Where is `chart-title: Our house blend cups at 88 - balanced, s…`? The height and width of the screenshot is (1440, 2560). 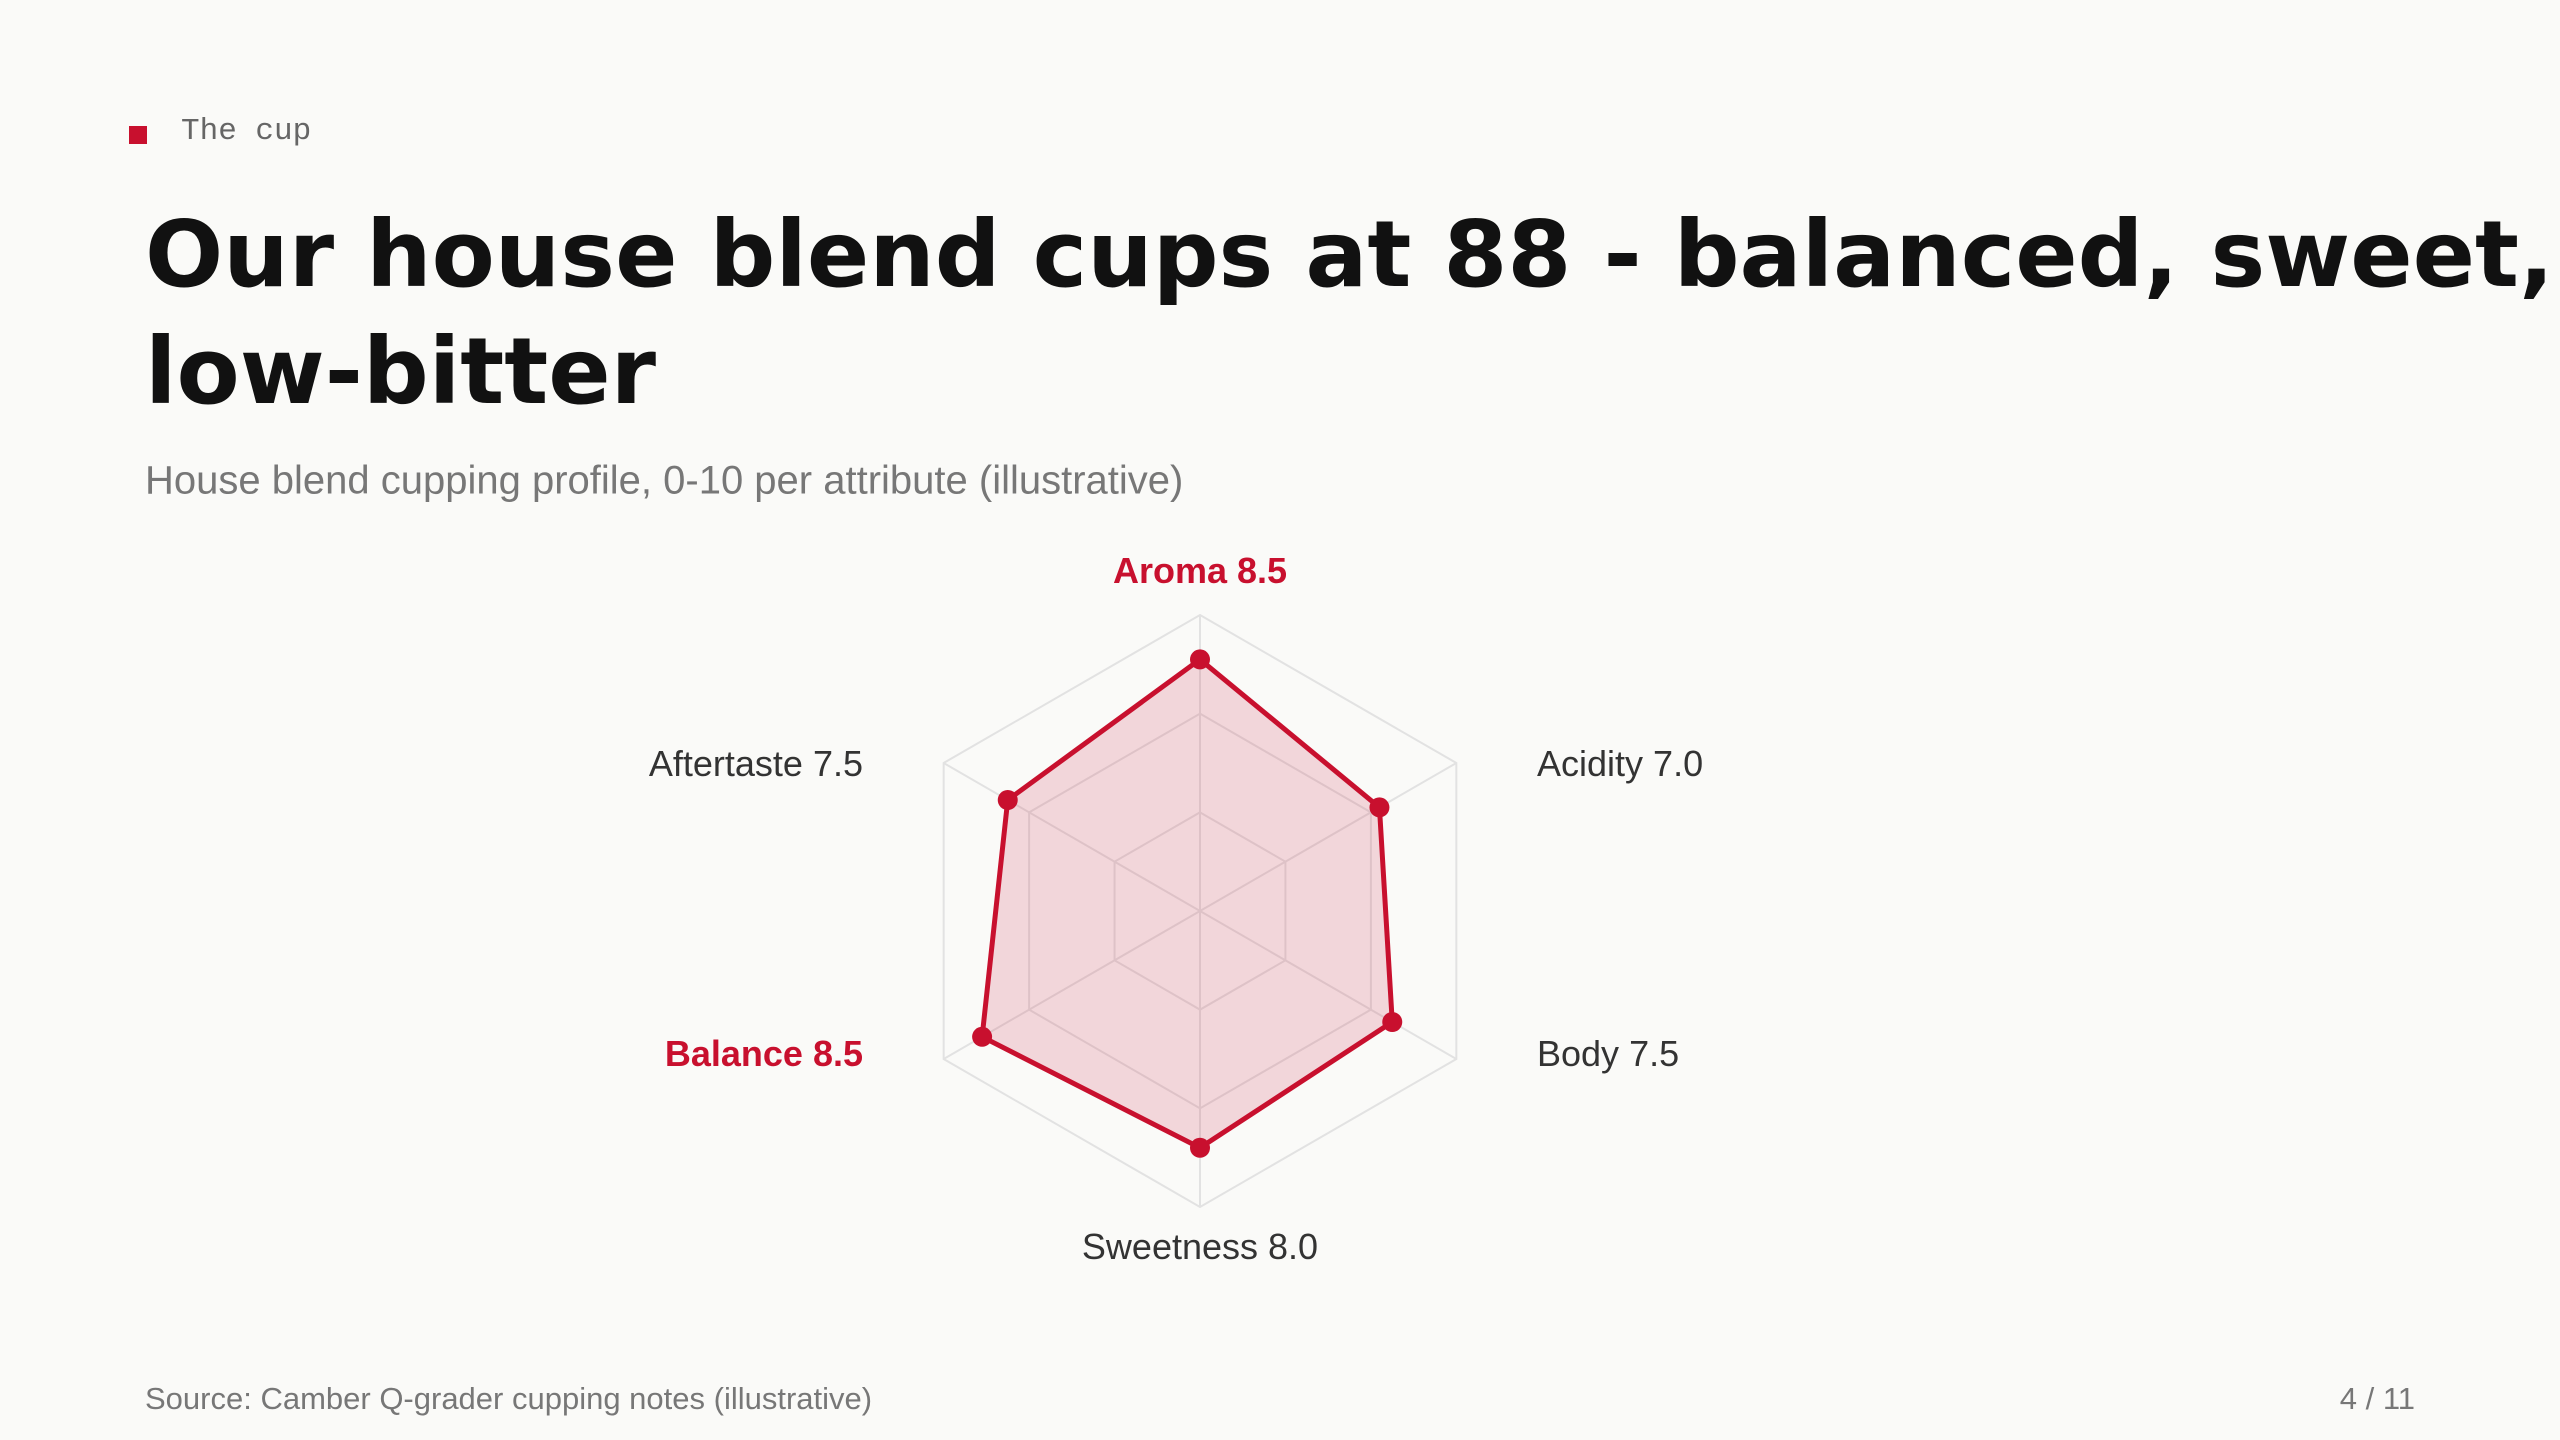 chart-title: Our house blend cups at 88 - balanced, s… is located at coordinates (1349, 313).